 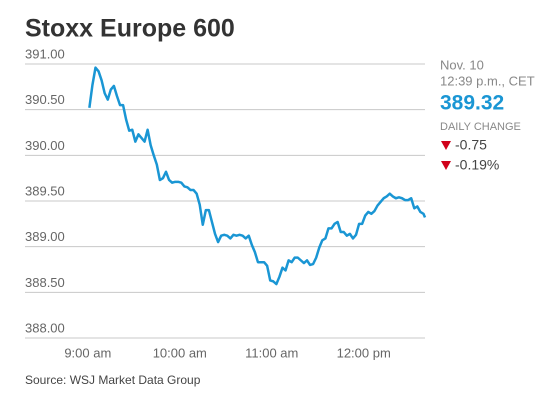 I want to click on change-pct: -0.19%, so click(x=477, y=165).